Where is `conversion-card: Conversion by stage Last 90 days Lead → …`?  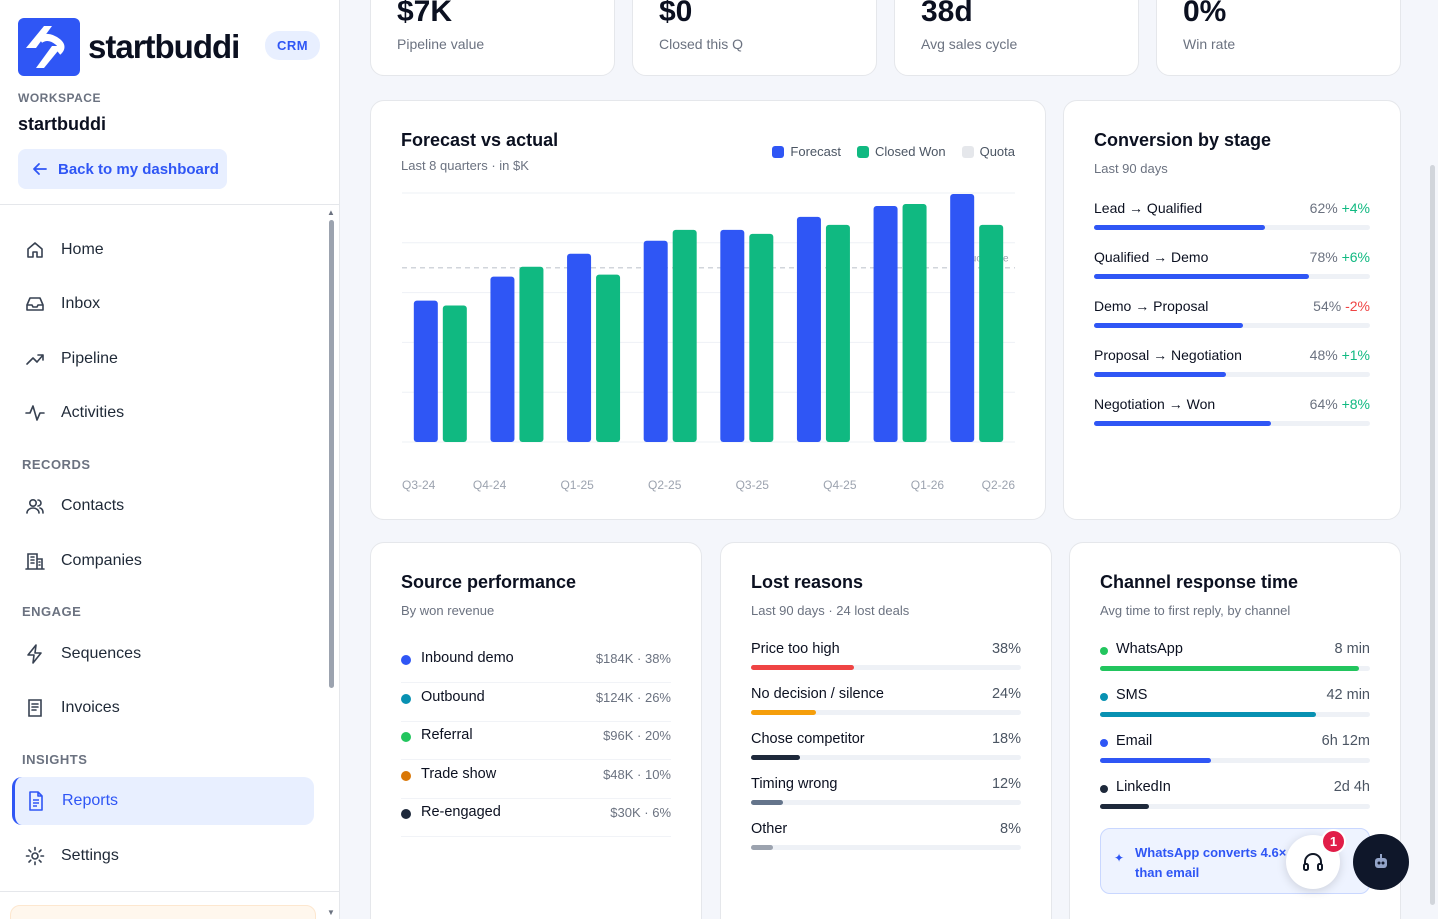
conversion-card: Conversion by stage Last 90 days Lead → … is located at coordinates (1232, 310).